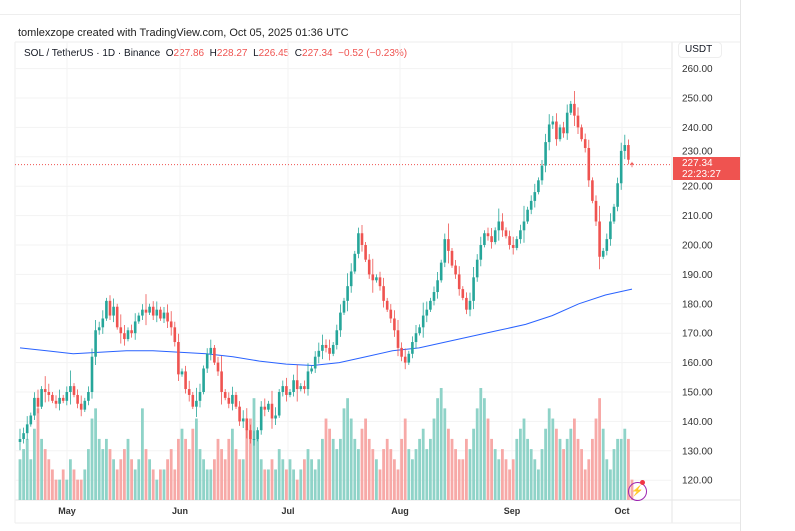  Describe the element at coordinates (92, 53) in the screenshot. I see `symbol-label: SOL / TetherUS · 1D · Binance` at that location.